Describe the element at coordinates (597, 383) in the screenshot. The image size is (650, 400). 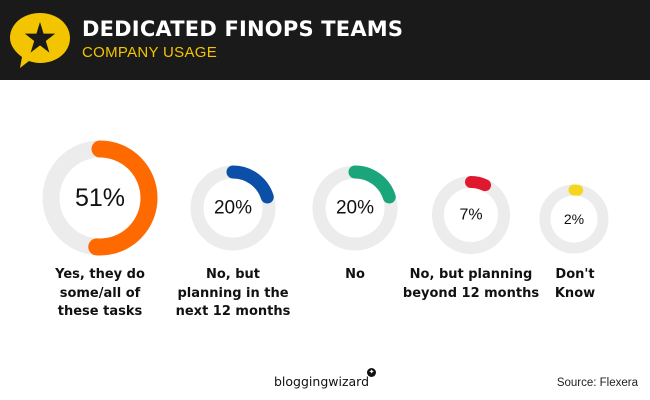
I see `source-note: Source: Flexera` at that location.